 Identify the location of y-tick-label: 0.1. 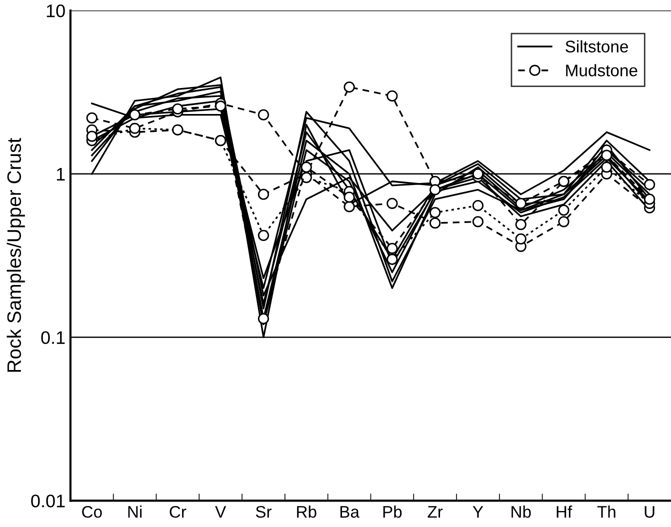
(53, 337).